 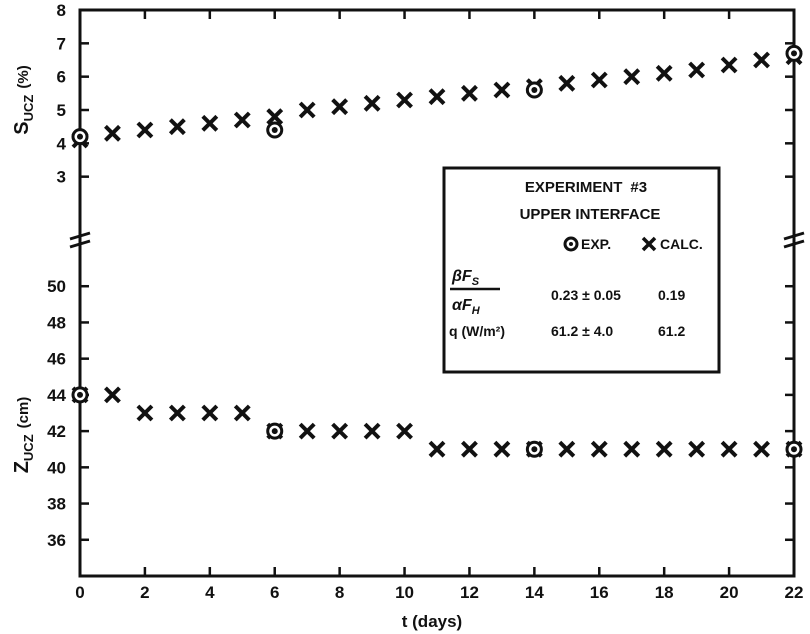 What do you see at coordinates (56, 504) in the screenshot?
I see `y-tick-label: 38` at bounding box center [56, 504].